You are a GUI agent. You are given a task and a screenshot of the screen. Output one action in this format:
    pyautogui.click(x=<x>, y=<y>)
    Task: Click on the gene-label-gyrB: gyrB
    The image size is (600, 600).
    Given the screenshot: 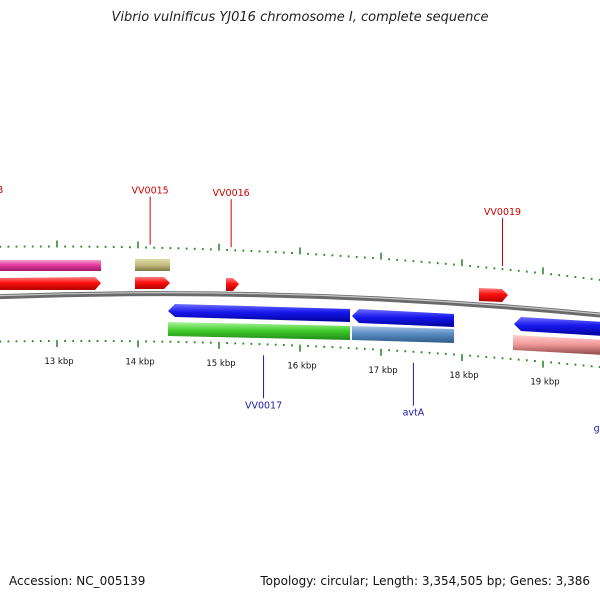 What is the action you would take?
    pyautogui.click(x=1, y=190)
    